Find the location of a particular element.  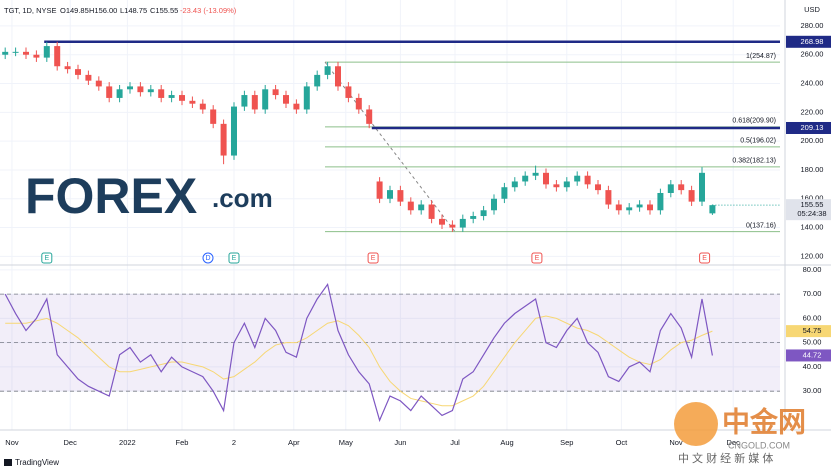

price-line-label: 268.98 is located at coordinates (812, 41).